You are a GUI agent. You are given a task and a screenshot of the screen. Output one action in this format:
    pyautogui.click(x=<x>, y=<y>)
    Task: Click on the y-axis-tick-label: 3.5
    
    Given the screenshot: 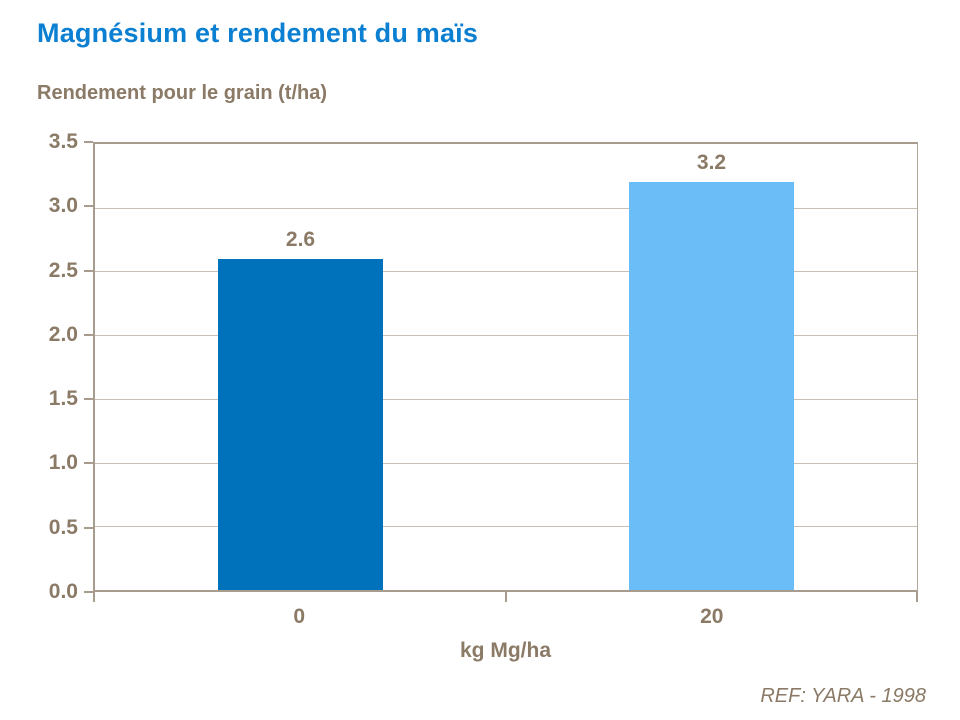 What is the action you would take?
    pyautogui.click(x=63, y=142)
    